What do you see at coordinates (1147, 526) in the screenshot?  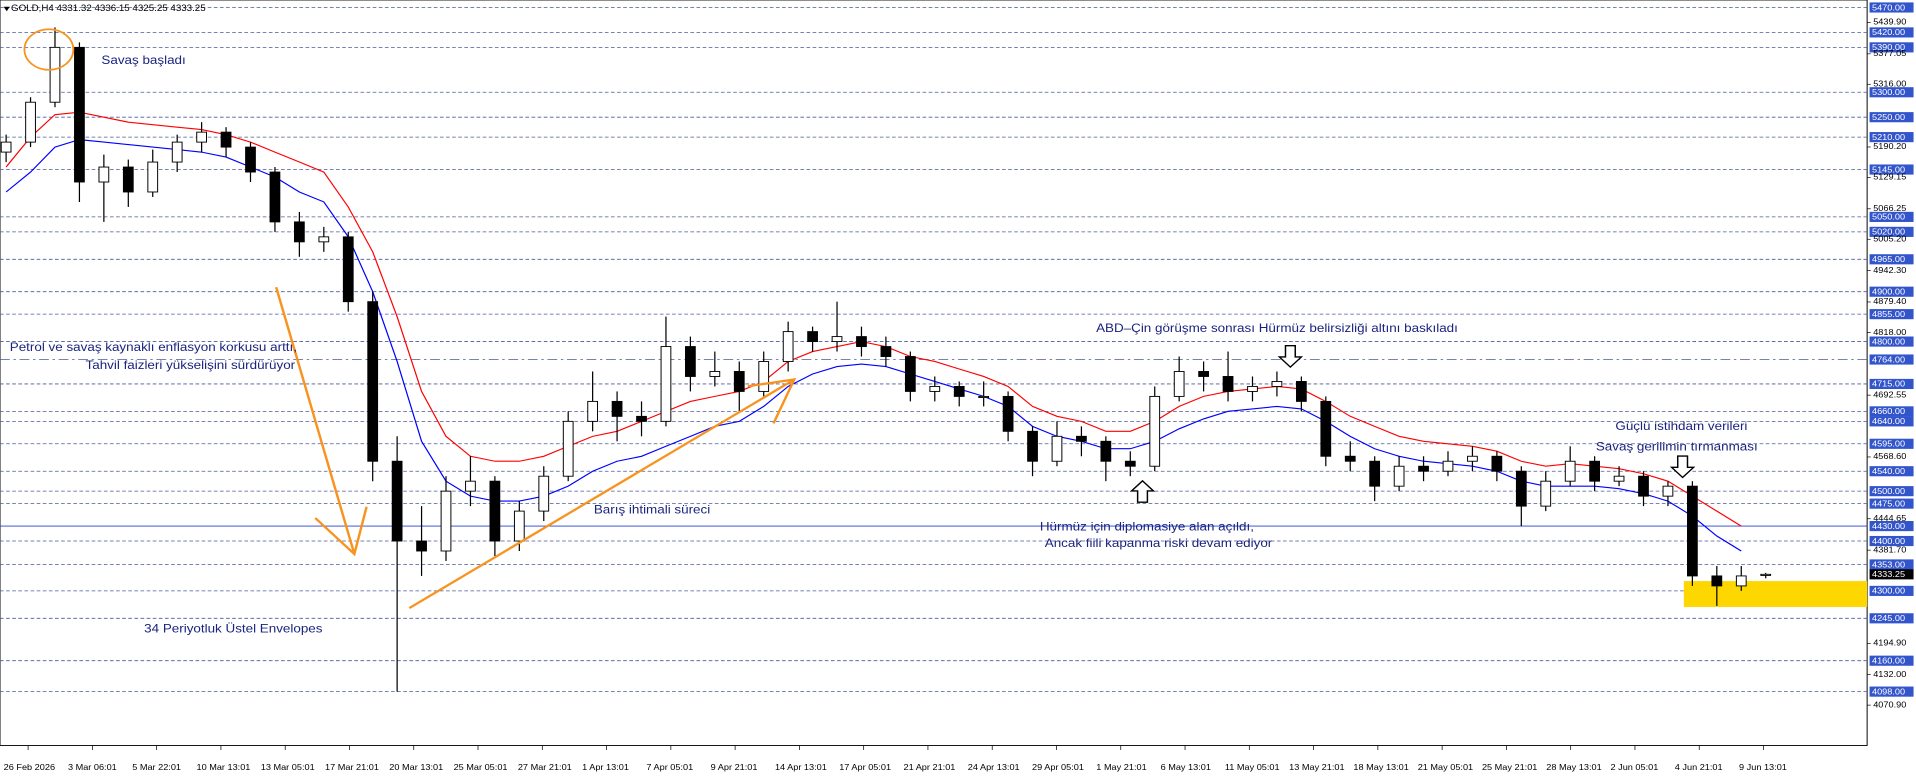 I see `annotation: Hürmüz için diplomasiye alan açıldı,` at bounding box center [1147, 526].